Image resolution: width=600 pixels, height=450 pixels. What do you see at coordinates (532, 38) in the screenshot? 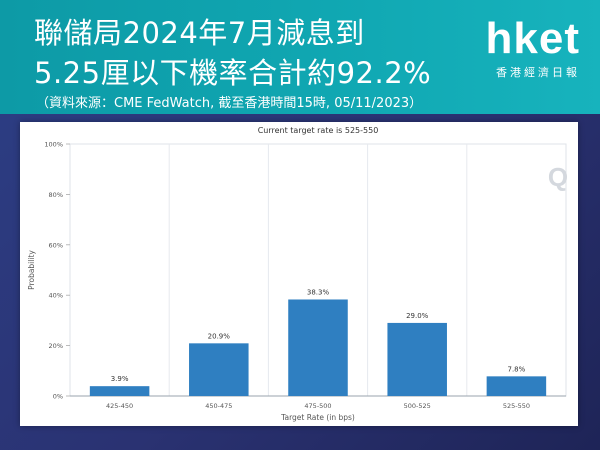
I see `logo-wordmark: hket` at bounding box center [532, 38].